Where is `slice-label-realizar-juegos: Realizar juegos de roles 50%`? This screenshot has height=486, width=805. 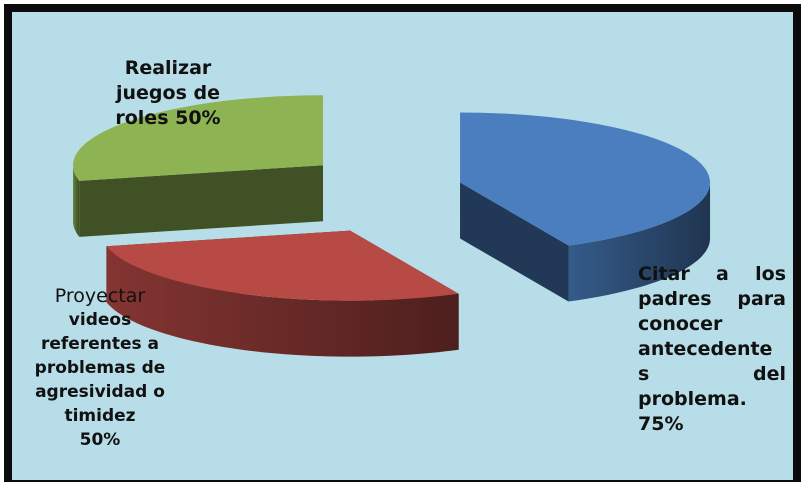
slice-label-realizar-juegos: Realizar juegos de roles 50% is located at coordinates (168, 93).